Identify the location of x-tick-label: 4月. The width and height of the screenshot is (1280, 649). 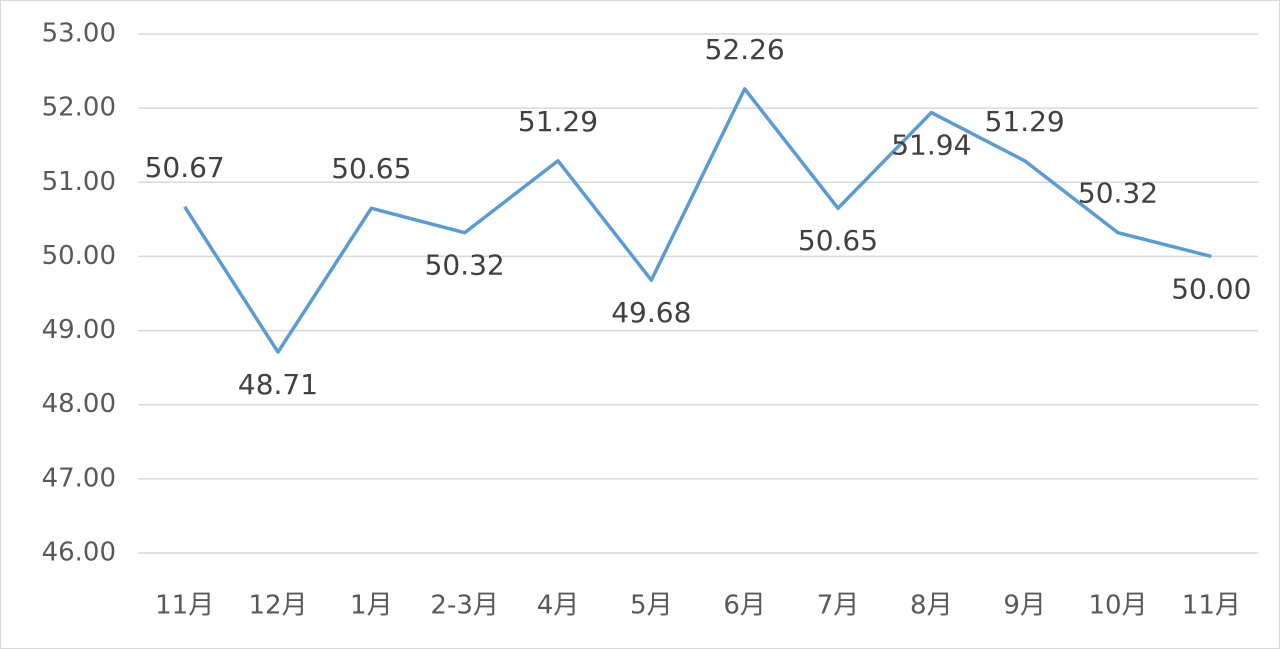
(558, 606).